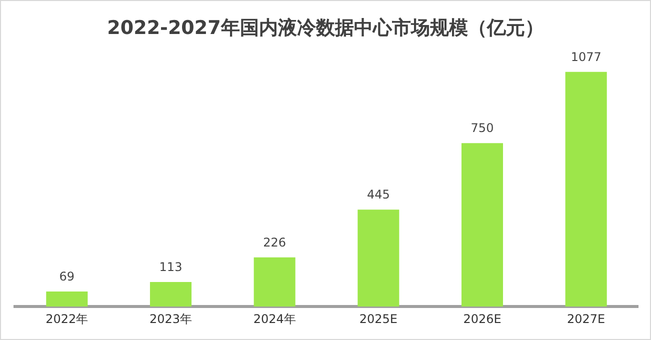 This screenshot has height=340, width=651. What do you see at coordinates (482, 128) in the screenshot?
I see `data-label: 750` at bounding box center [482, 128].